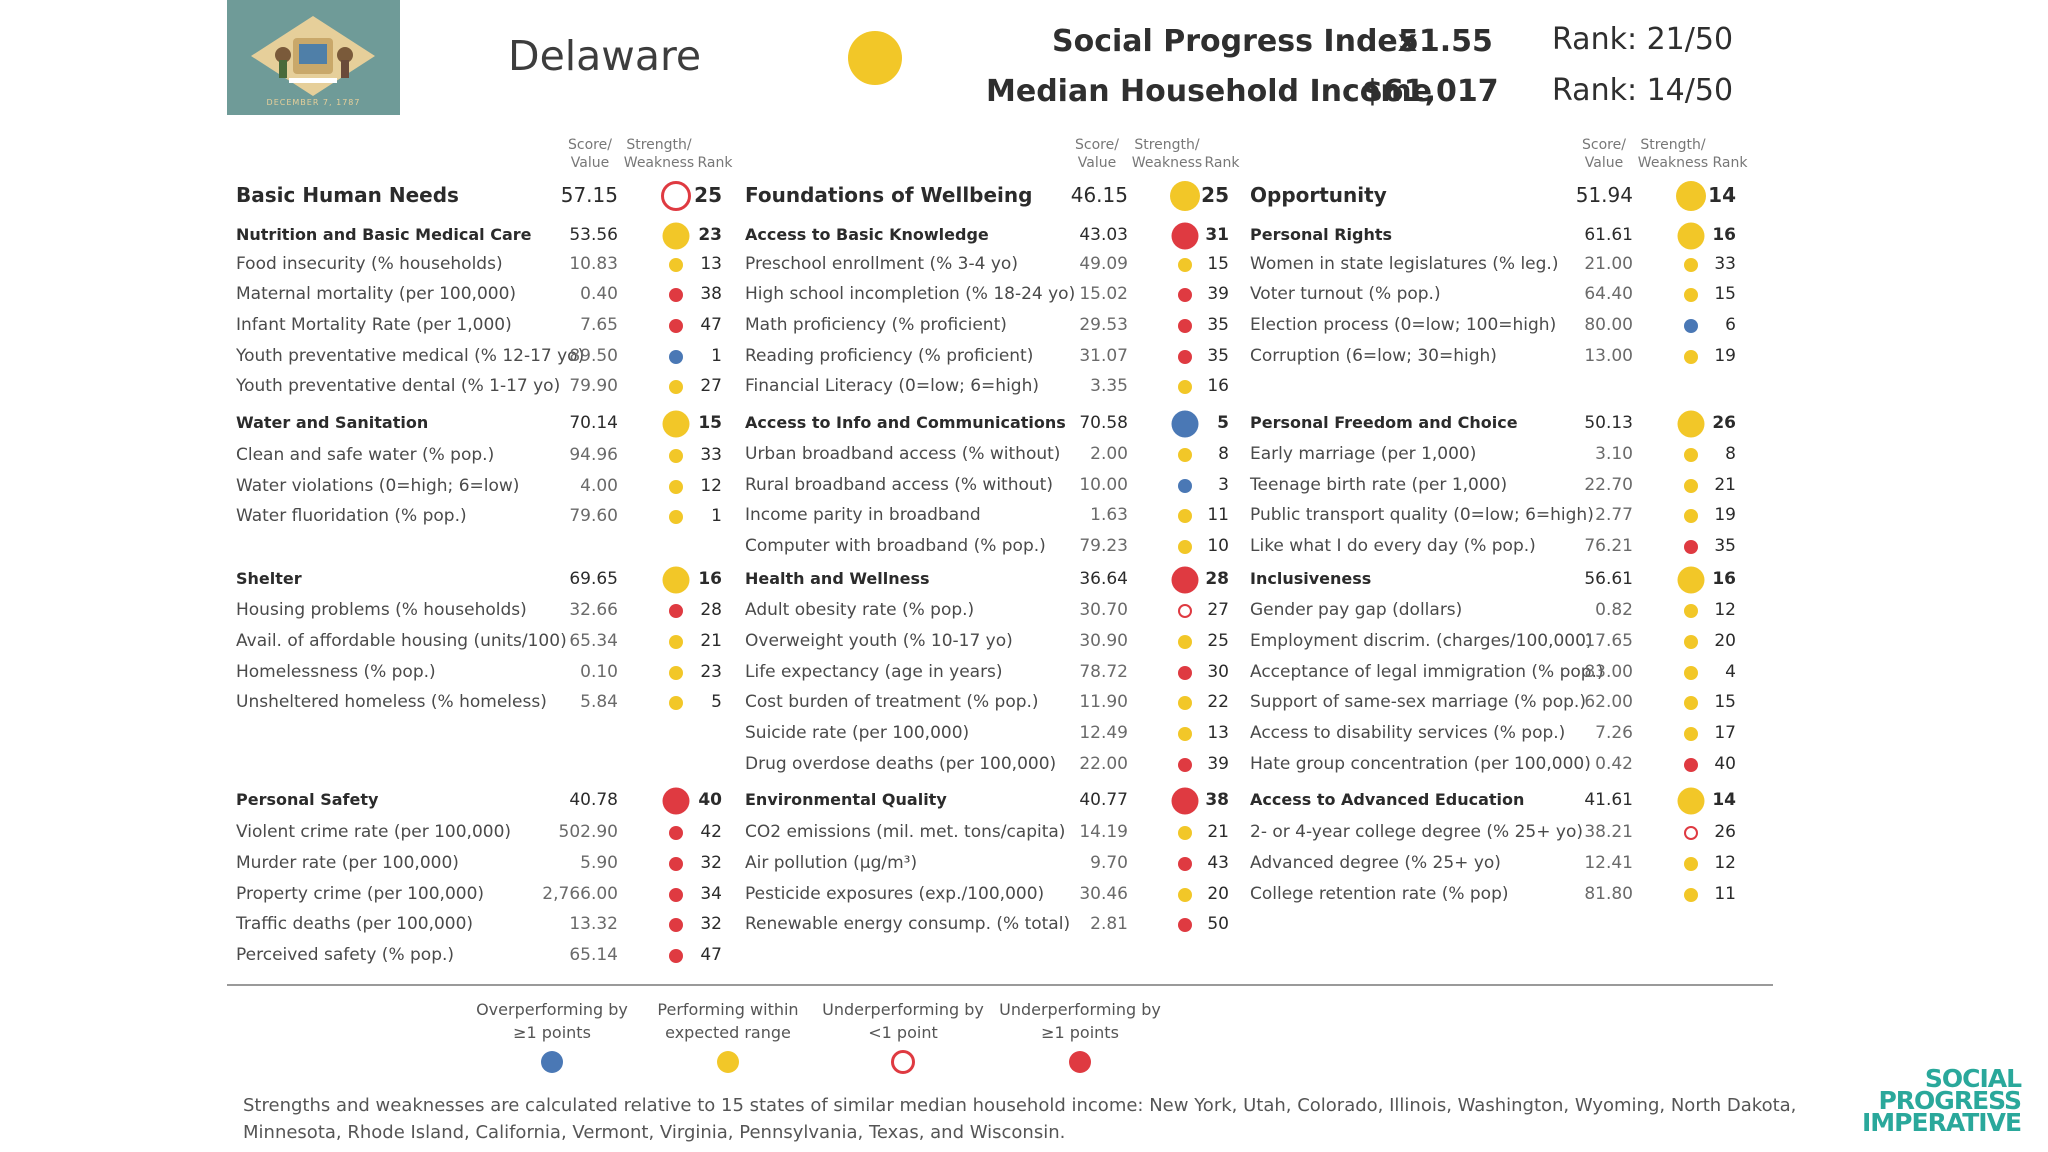 This screenshot has height=1152, width=2048. I want to click on indicator-value: 38.21, so click(1608, 831).